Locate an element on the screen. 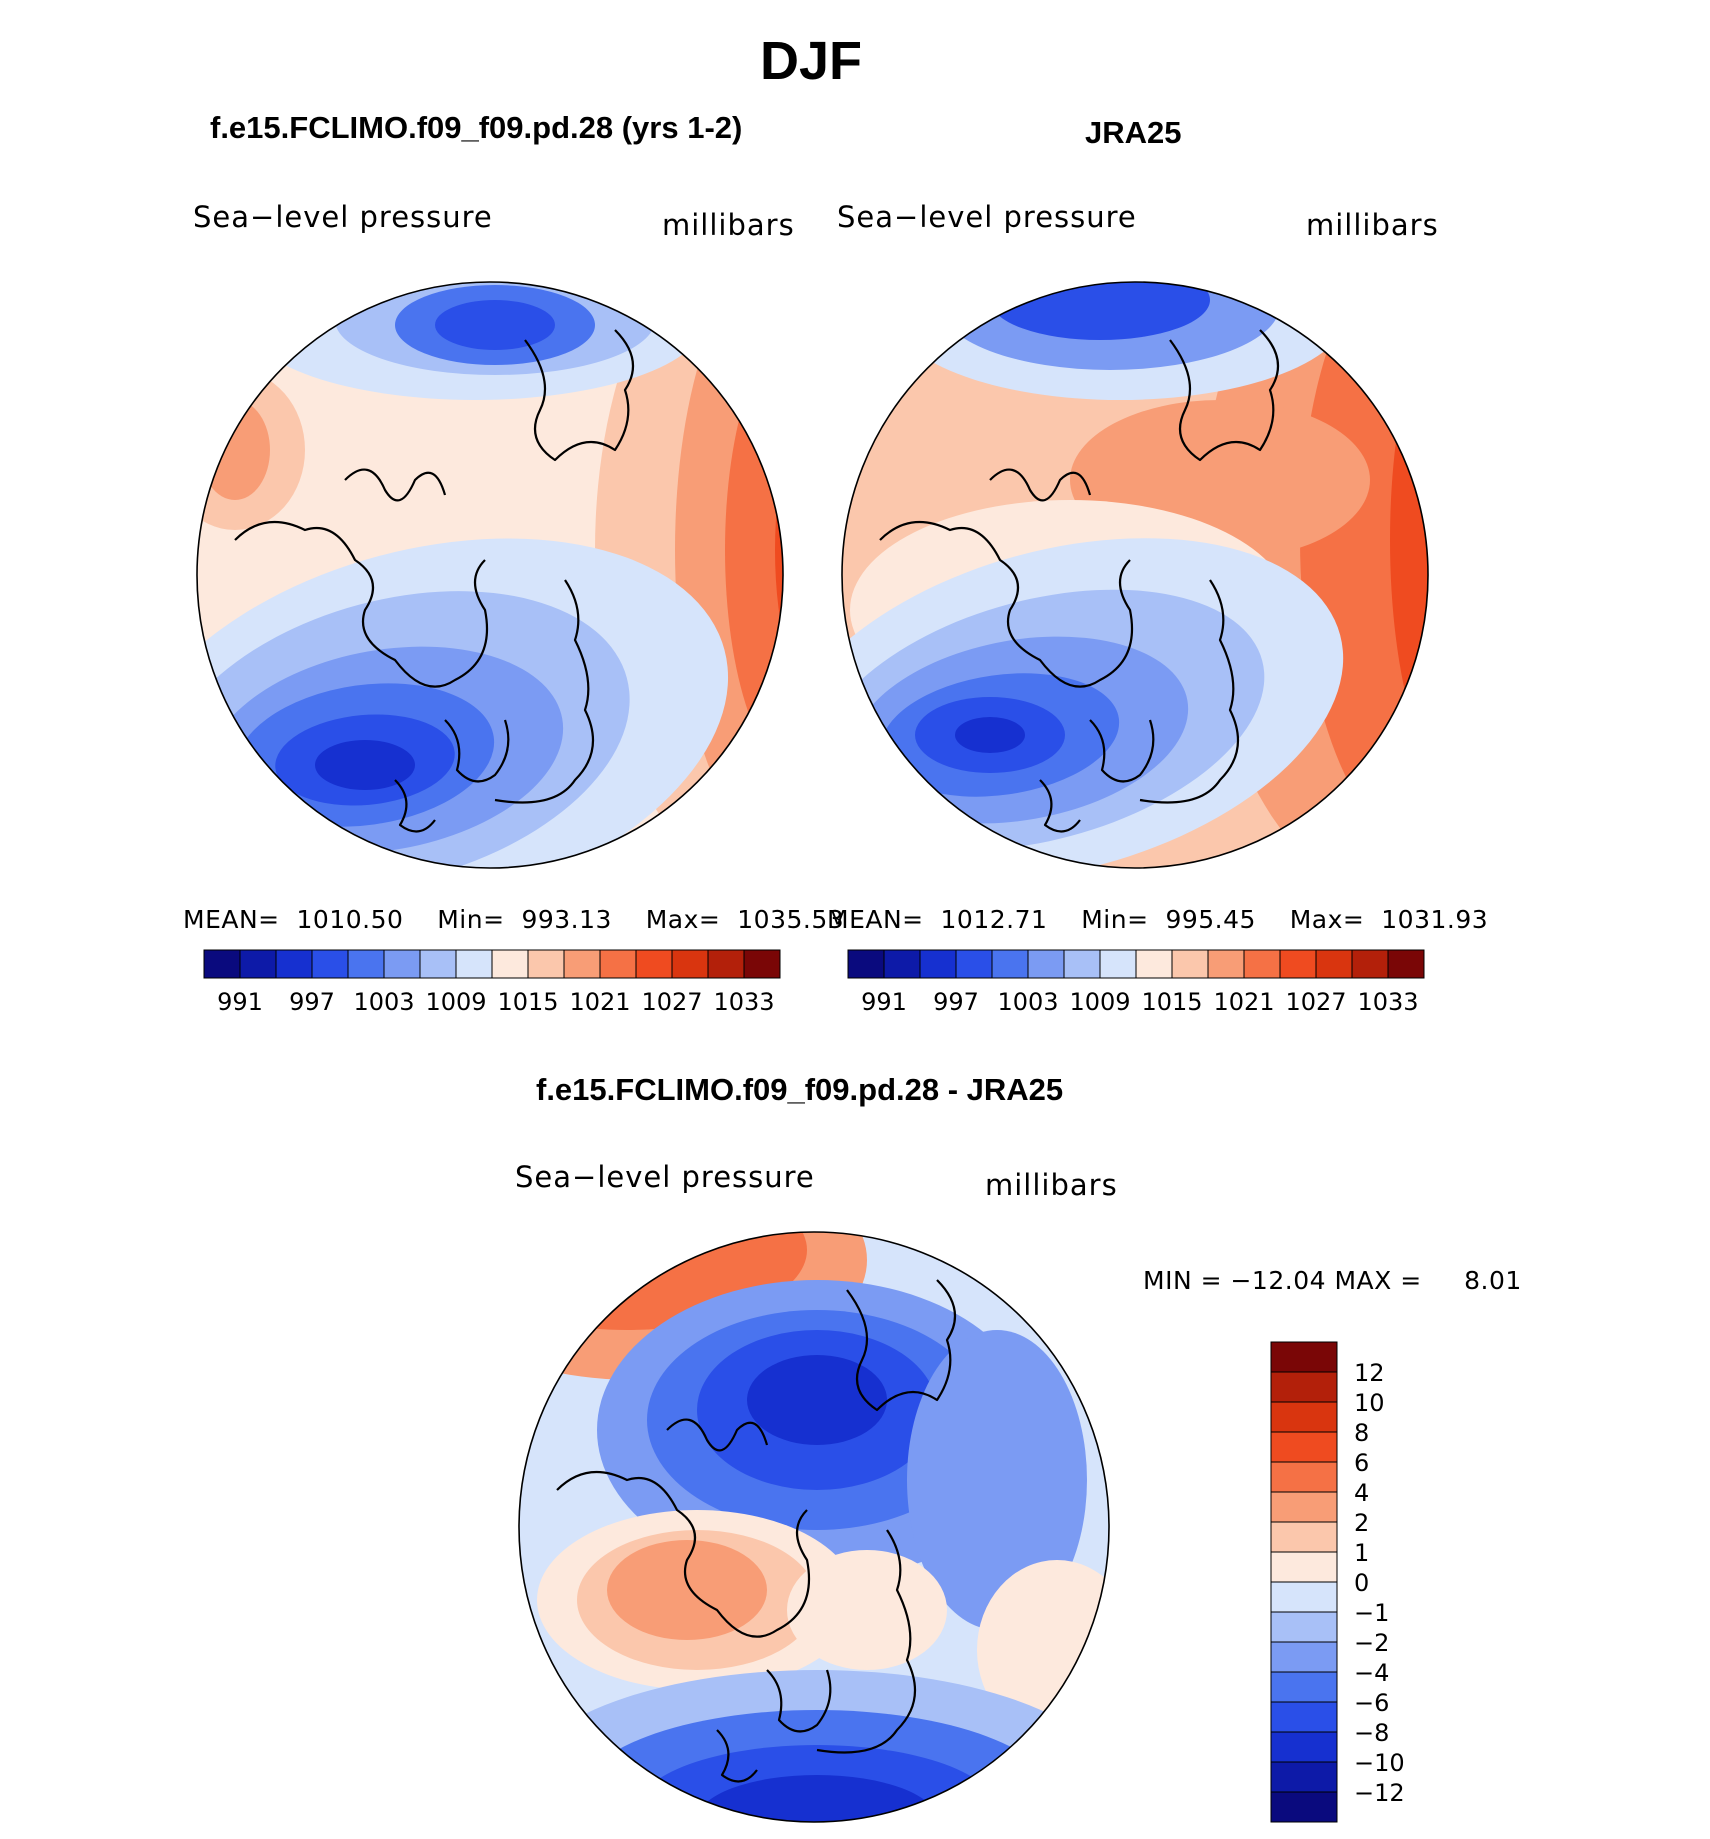 Image resolution: width=1710 pixels, height=1839 pixels. colorbar-tick-label: 1015 is located at coordinates (1171, 1002).